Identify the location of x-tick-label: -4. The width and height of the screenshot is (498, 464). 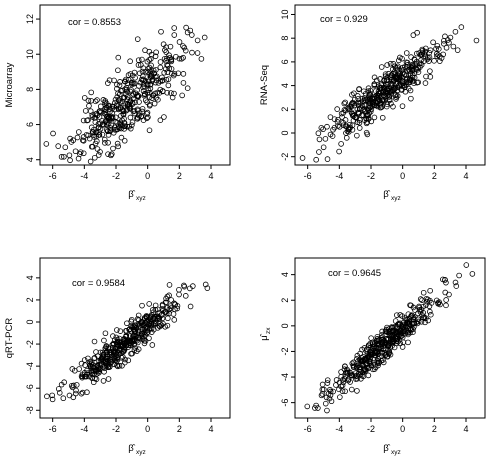
(339, 176).